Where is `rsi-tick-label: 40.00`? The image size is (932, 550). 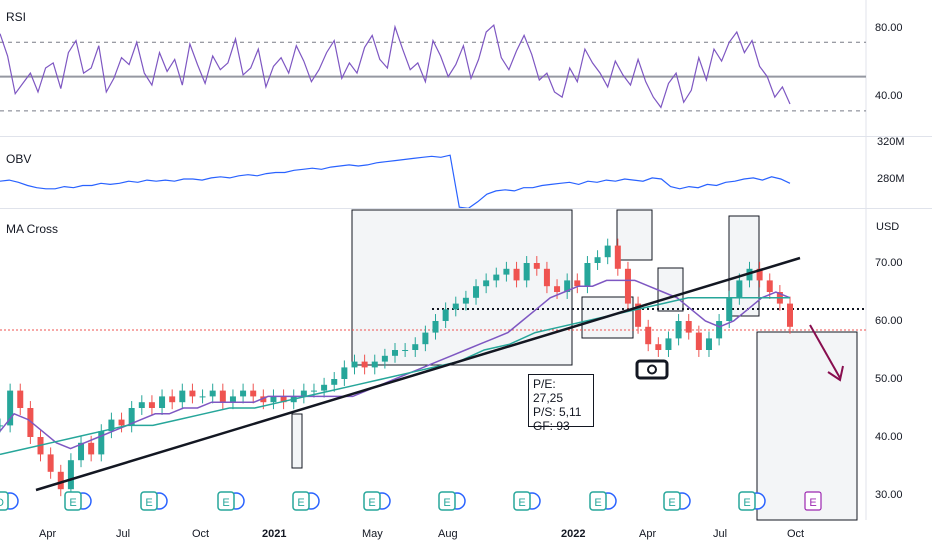 rsi-tick-label: 40.00 is located at coordinates (889, 96).